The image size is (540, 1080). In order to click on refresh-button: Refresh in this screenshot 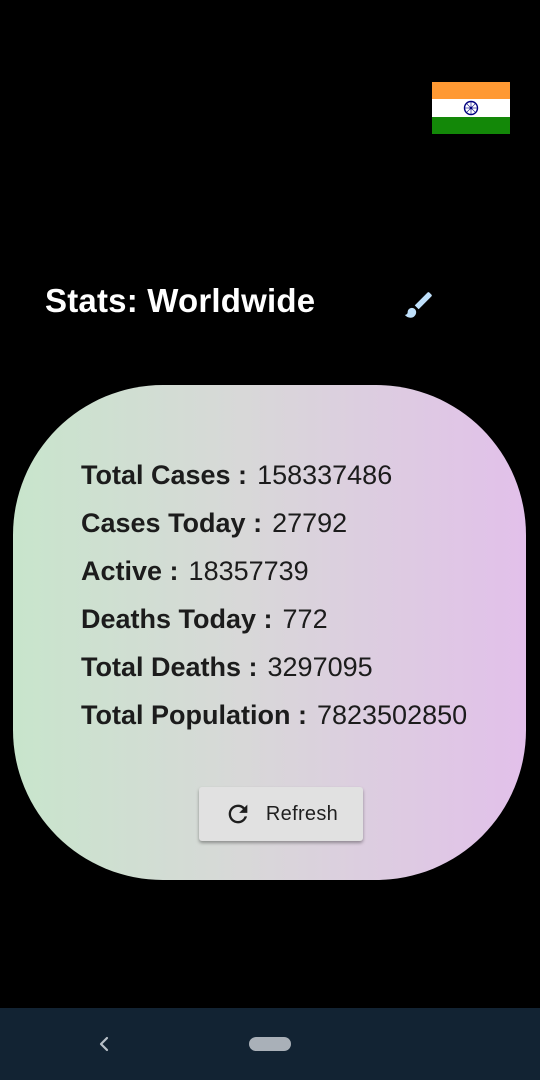, I will do `click(281, 814)`.